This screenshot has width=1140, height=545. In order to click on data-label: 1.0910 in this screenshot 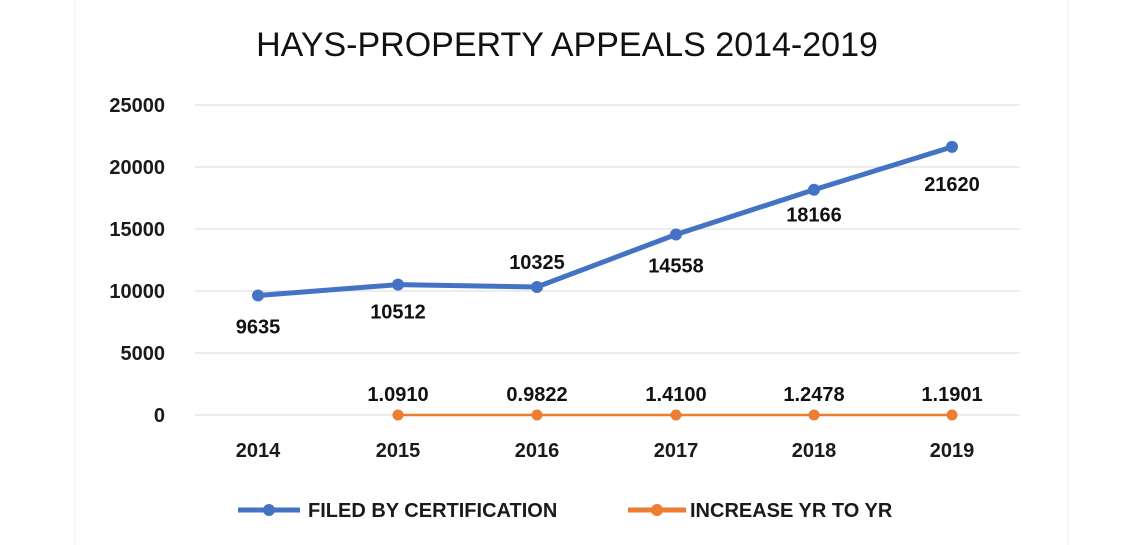, I will do `click(397, 395)`.